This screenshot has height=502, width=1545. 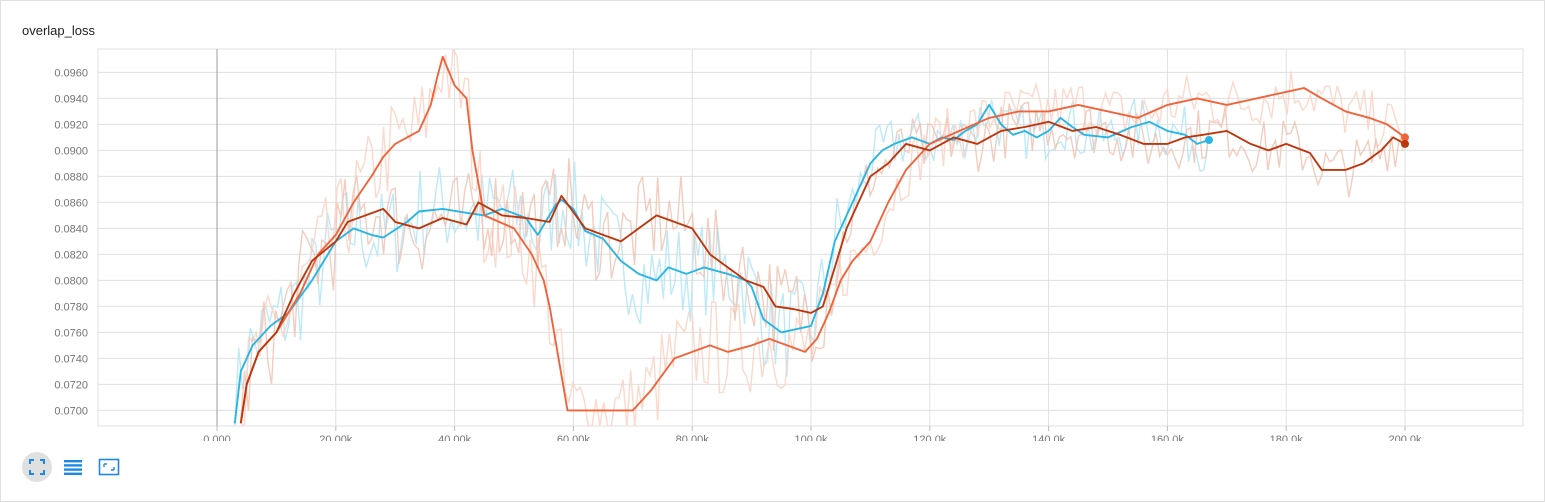 I want to click on chart-title: overlap_loss, so click(x=58, y=30).